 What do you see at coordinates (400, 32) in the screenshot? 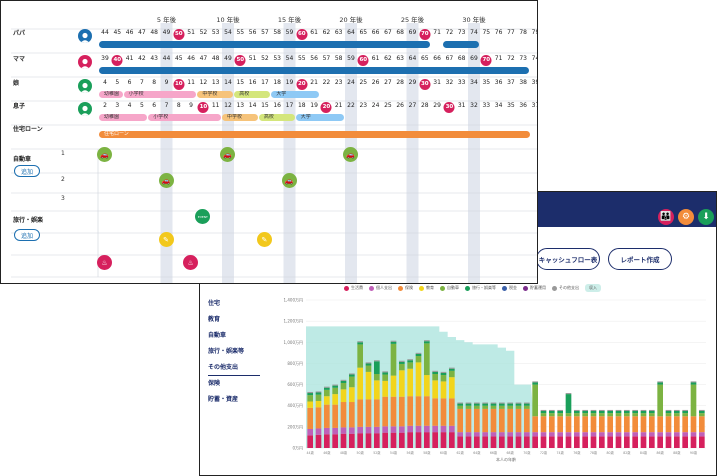
I see `age-cell: 68` at bounding box center [400, 32].